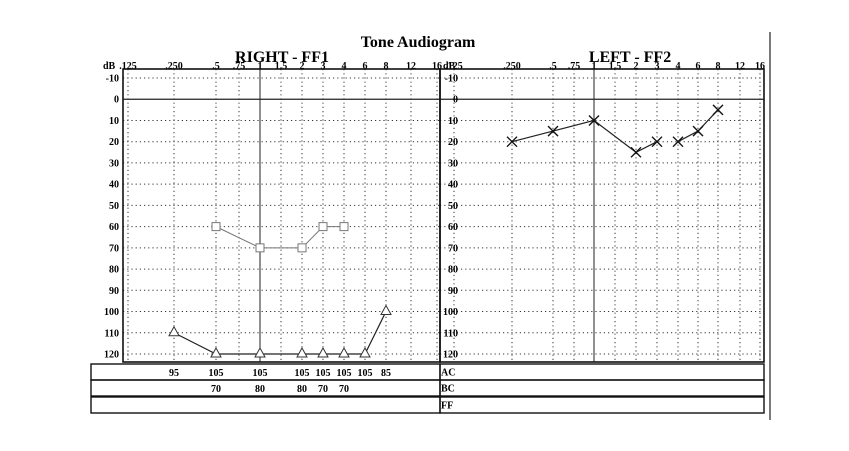 The image size is (849, 451). Describe the element at coordinates (418, 42) in the screenshot. I see `page-title: Tone Audiogram` at that location.